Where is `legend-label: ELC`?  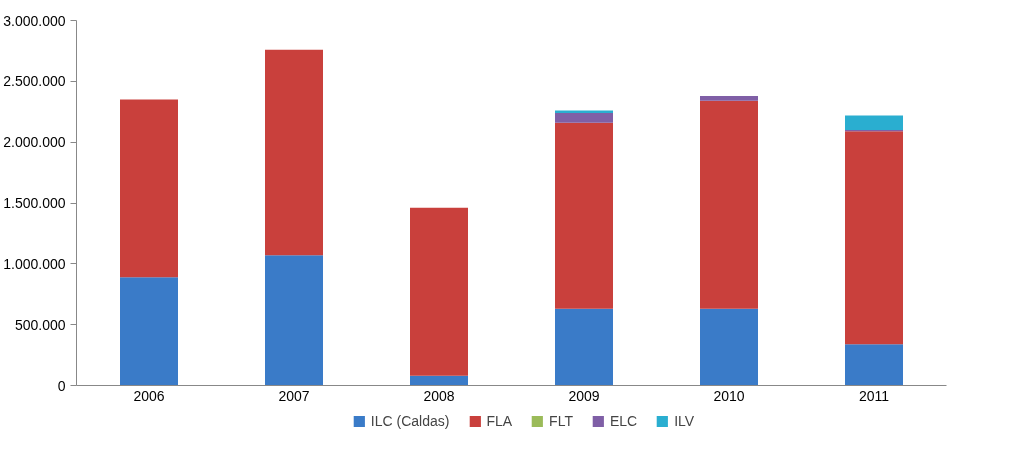
legend-label: ELC is located at coordinates (623, 421).